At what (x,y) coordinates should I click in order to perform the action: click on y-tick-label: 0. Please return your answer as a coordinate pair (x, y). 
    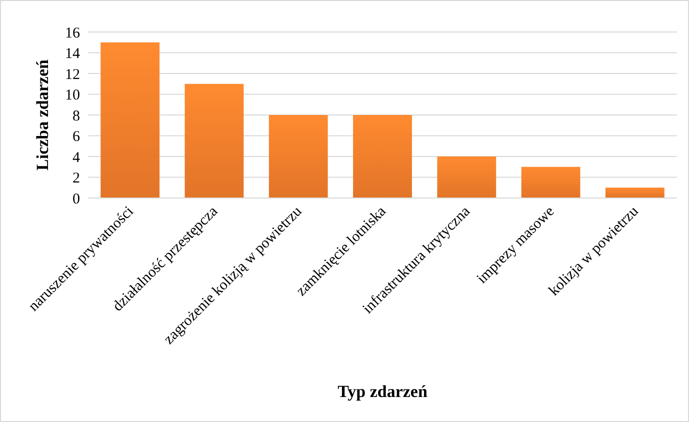
    Looking at the image, I should click on (76, 199).